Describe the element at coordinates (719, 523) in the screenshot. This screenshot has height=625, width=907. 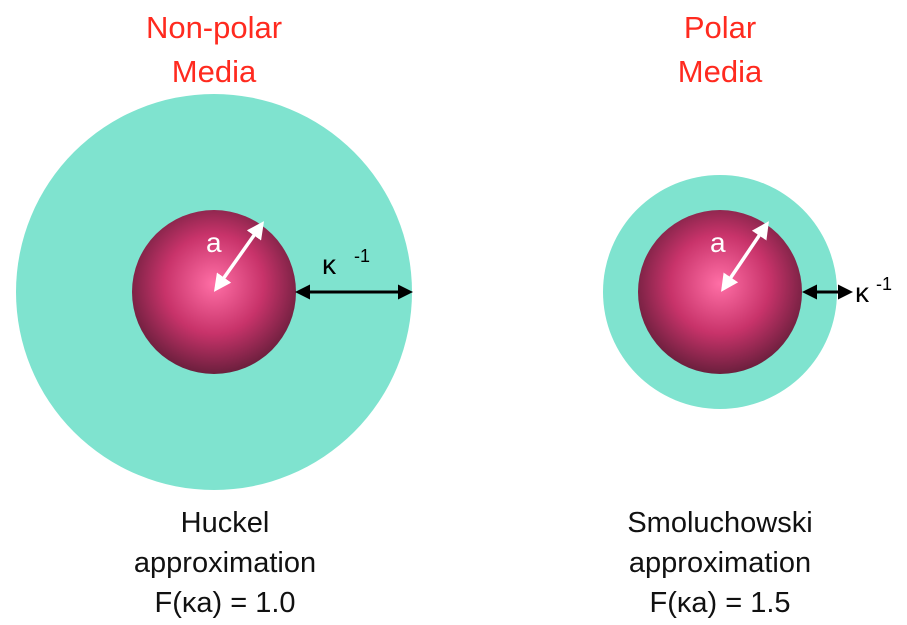
I see `caption-line-1: Smoluchowski` at that location.